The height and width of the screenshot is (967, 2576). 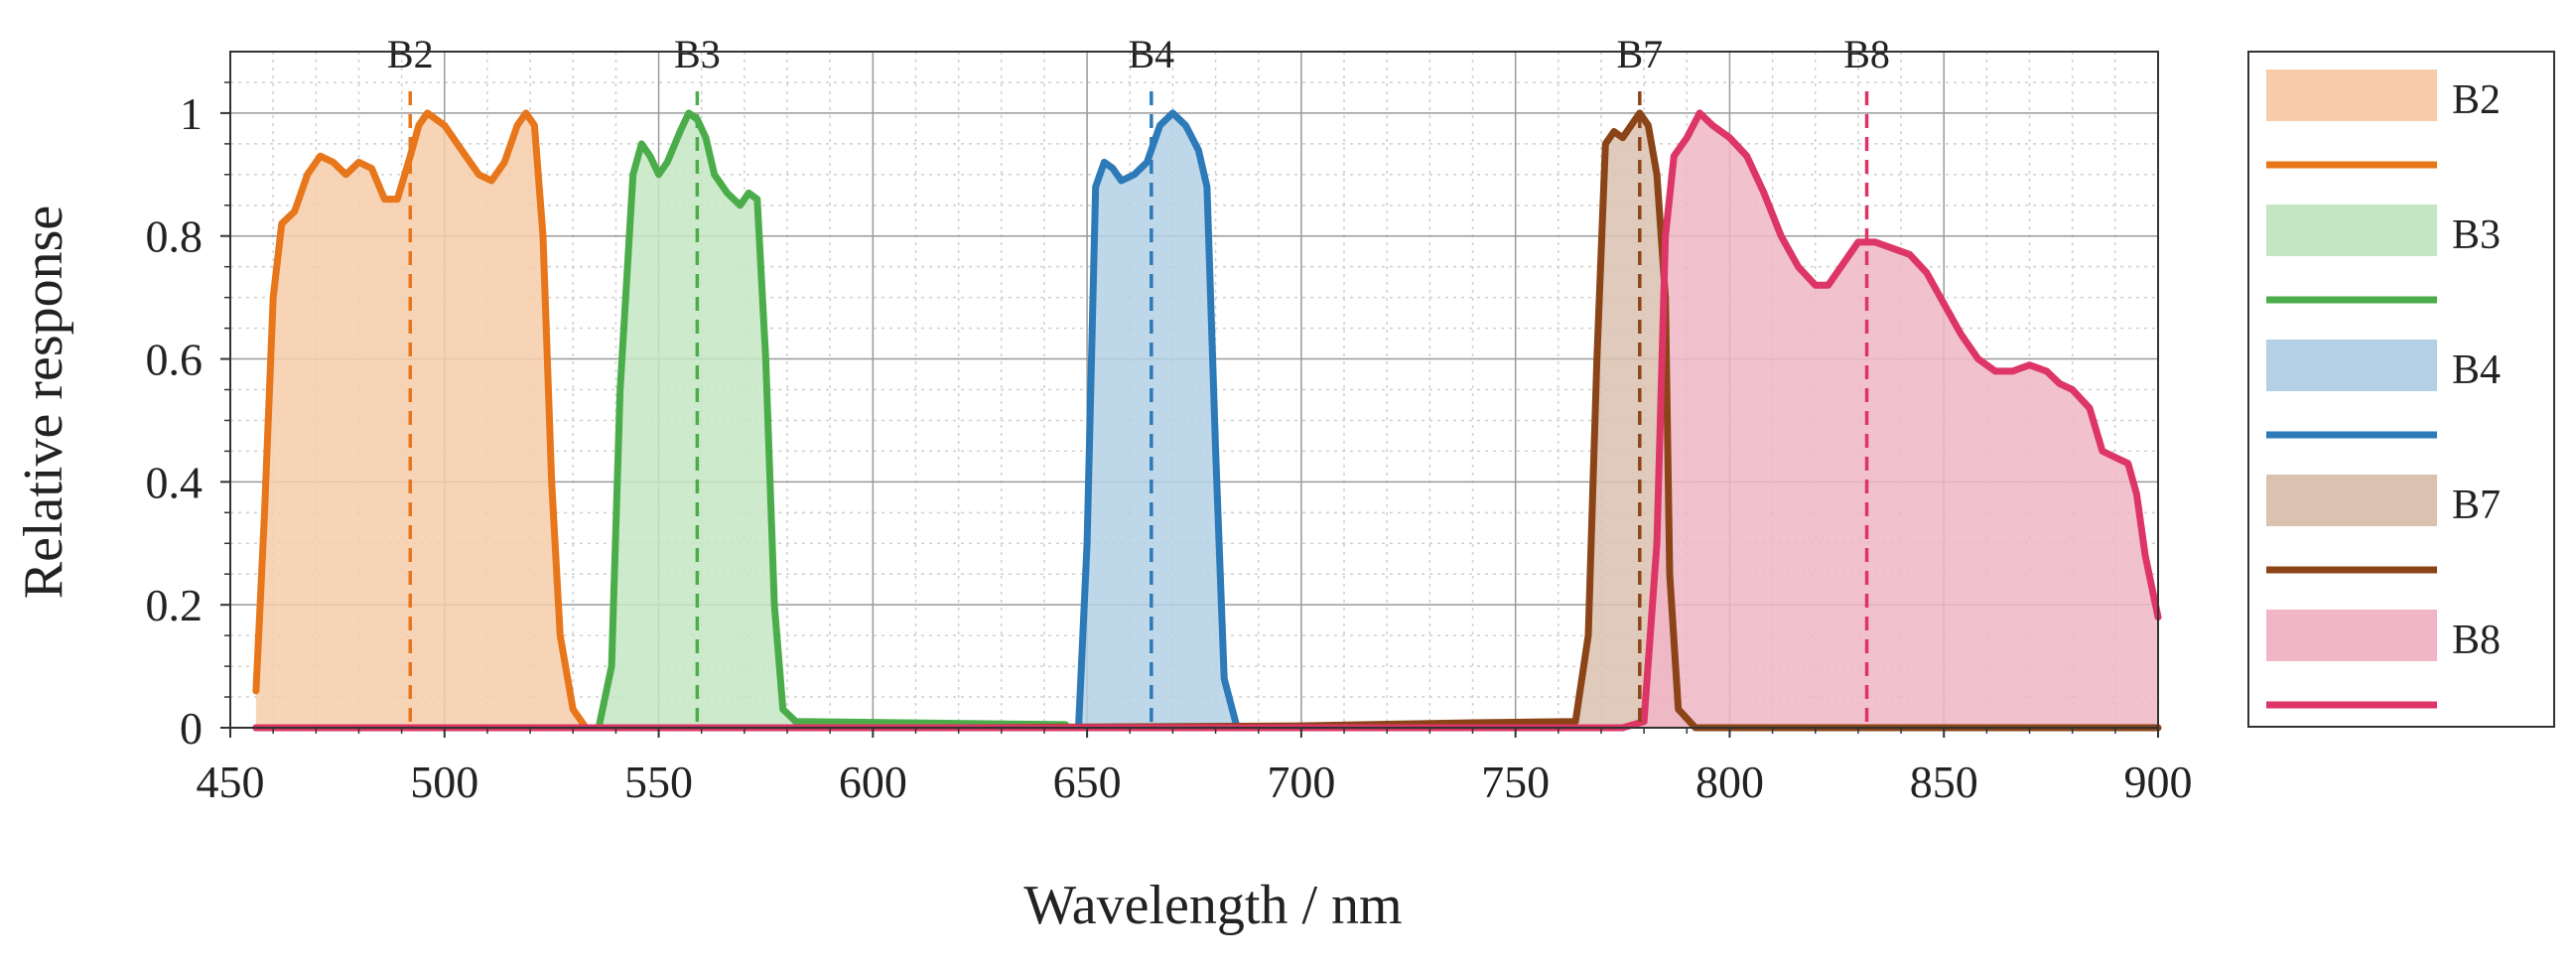 What do you see at coordinates (1867, 54) in the screenshot?
I see `band-label-b8: B8` at bounding box center [1867, 54].